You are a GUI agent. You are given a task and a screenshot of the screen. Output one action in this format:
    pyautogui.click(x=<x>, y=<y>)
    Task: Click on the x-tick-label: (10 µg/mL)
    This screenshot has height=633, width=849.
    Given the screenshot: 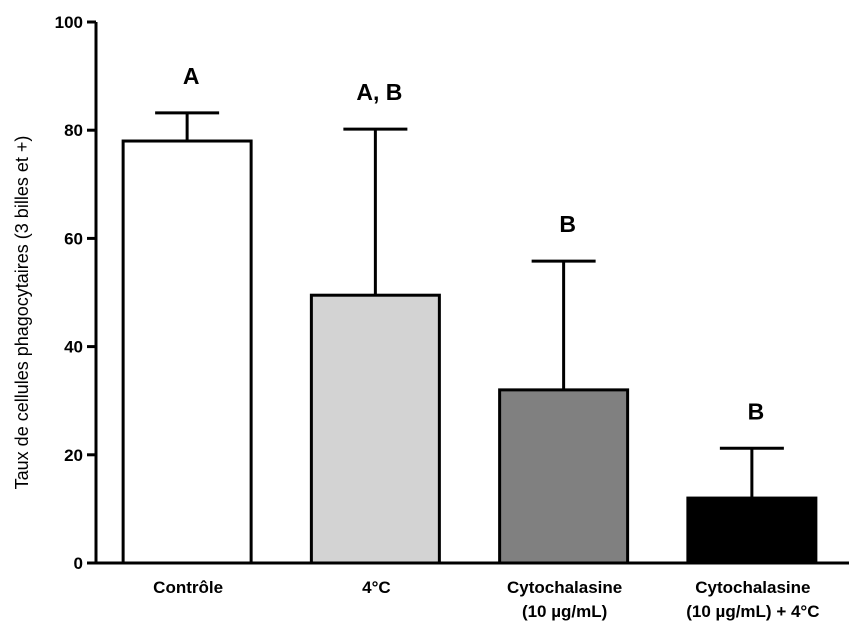 What is the action you would take?
    pyautogui.click(x=564, y=611)
    